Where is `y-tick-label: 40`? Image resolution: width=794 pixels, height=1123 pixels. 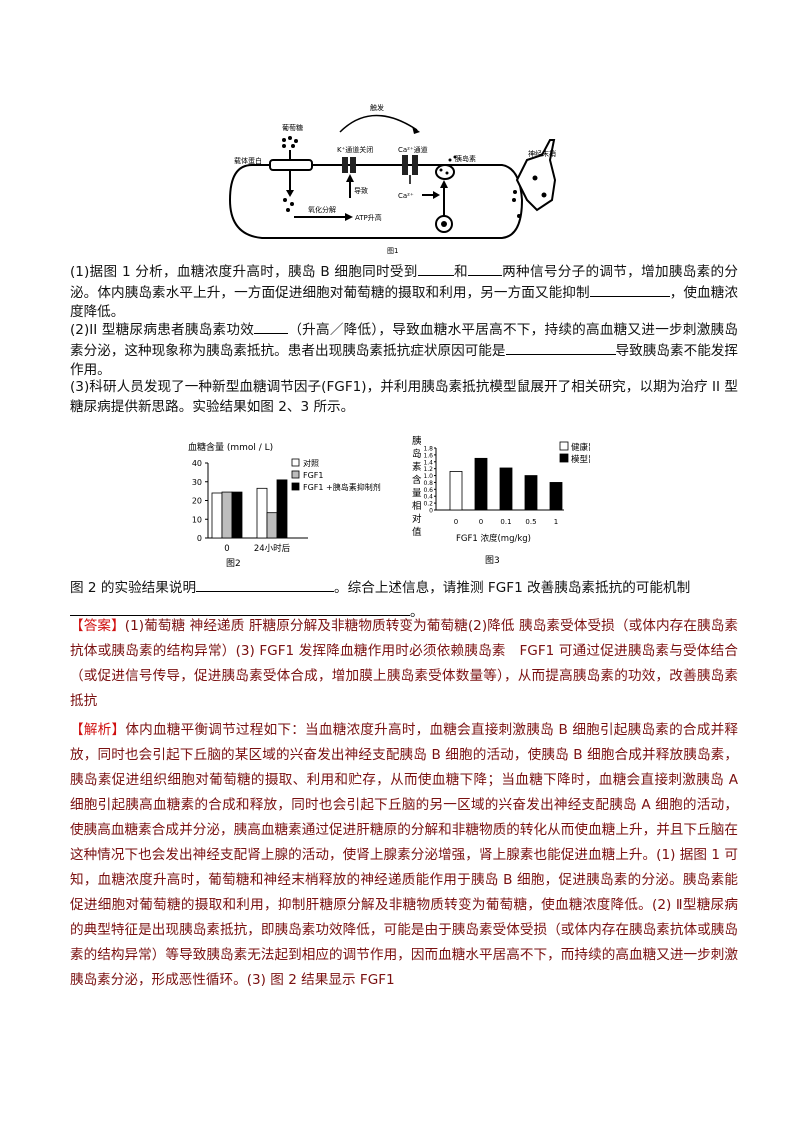
y-tick-label: 40 is located at coordinates (197, 463).